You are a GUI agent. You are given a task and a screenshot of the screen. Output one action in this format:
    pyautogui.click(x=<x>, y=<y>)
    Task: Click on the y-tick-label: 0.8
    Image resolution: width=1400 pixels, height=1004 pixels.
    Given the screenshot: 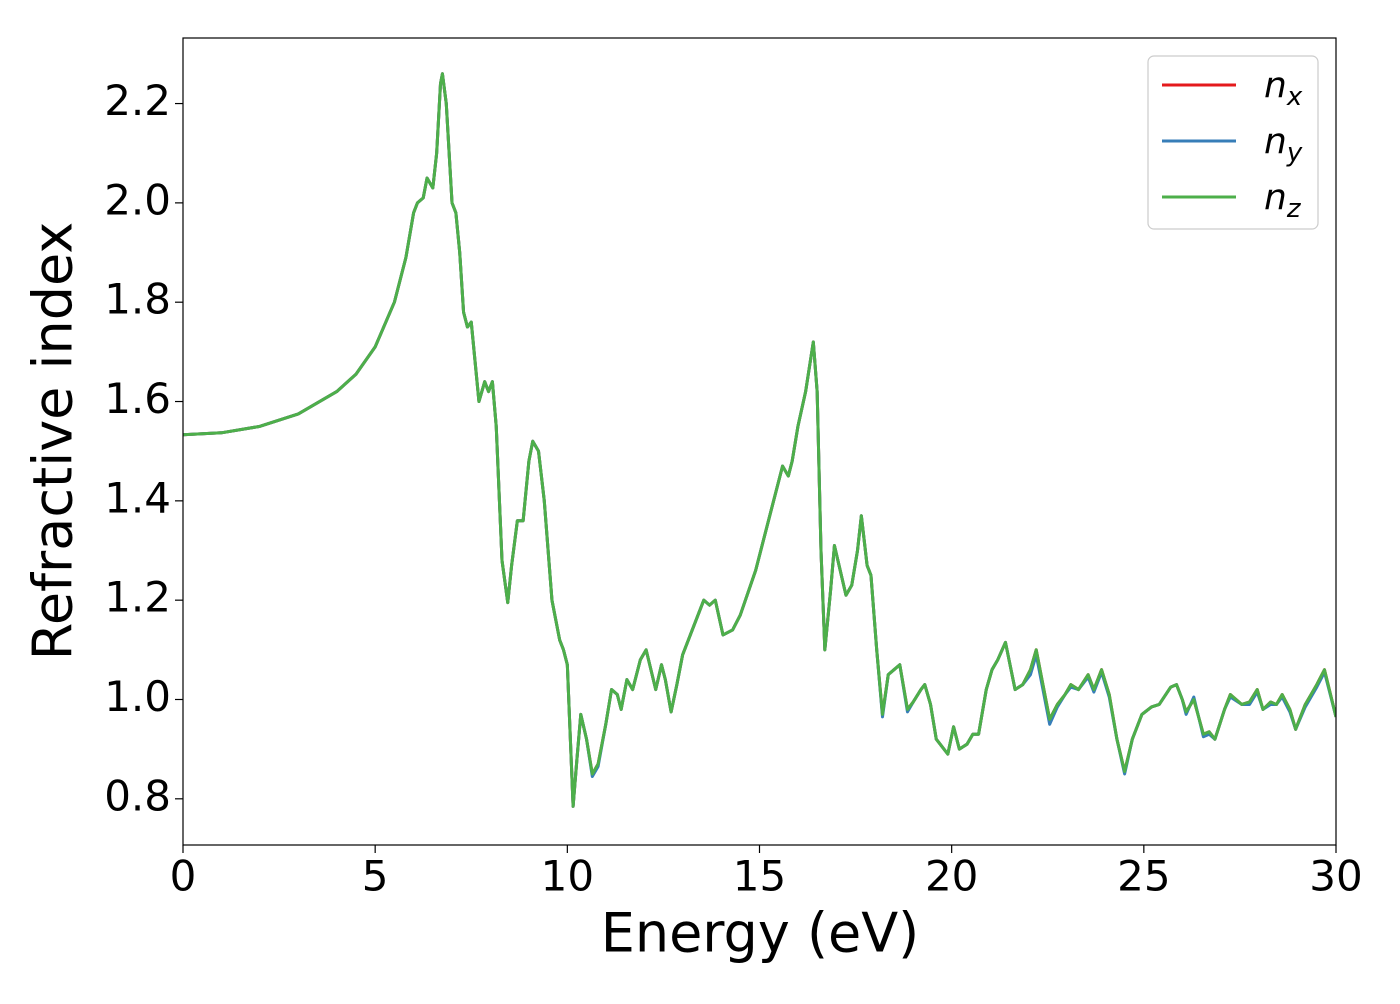 What is the action you would take?
    pyautogui.click(x=137, y=795)
    